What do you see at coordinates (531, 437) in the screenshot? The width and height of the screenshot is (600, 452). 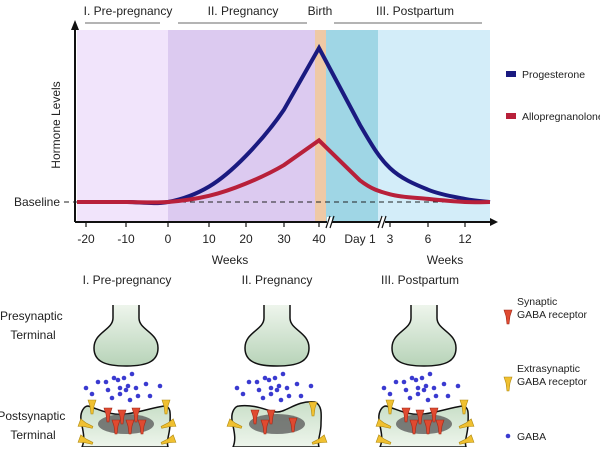 I see `legend-gaba: GABA` at bounding box center [531, 437].